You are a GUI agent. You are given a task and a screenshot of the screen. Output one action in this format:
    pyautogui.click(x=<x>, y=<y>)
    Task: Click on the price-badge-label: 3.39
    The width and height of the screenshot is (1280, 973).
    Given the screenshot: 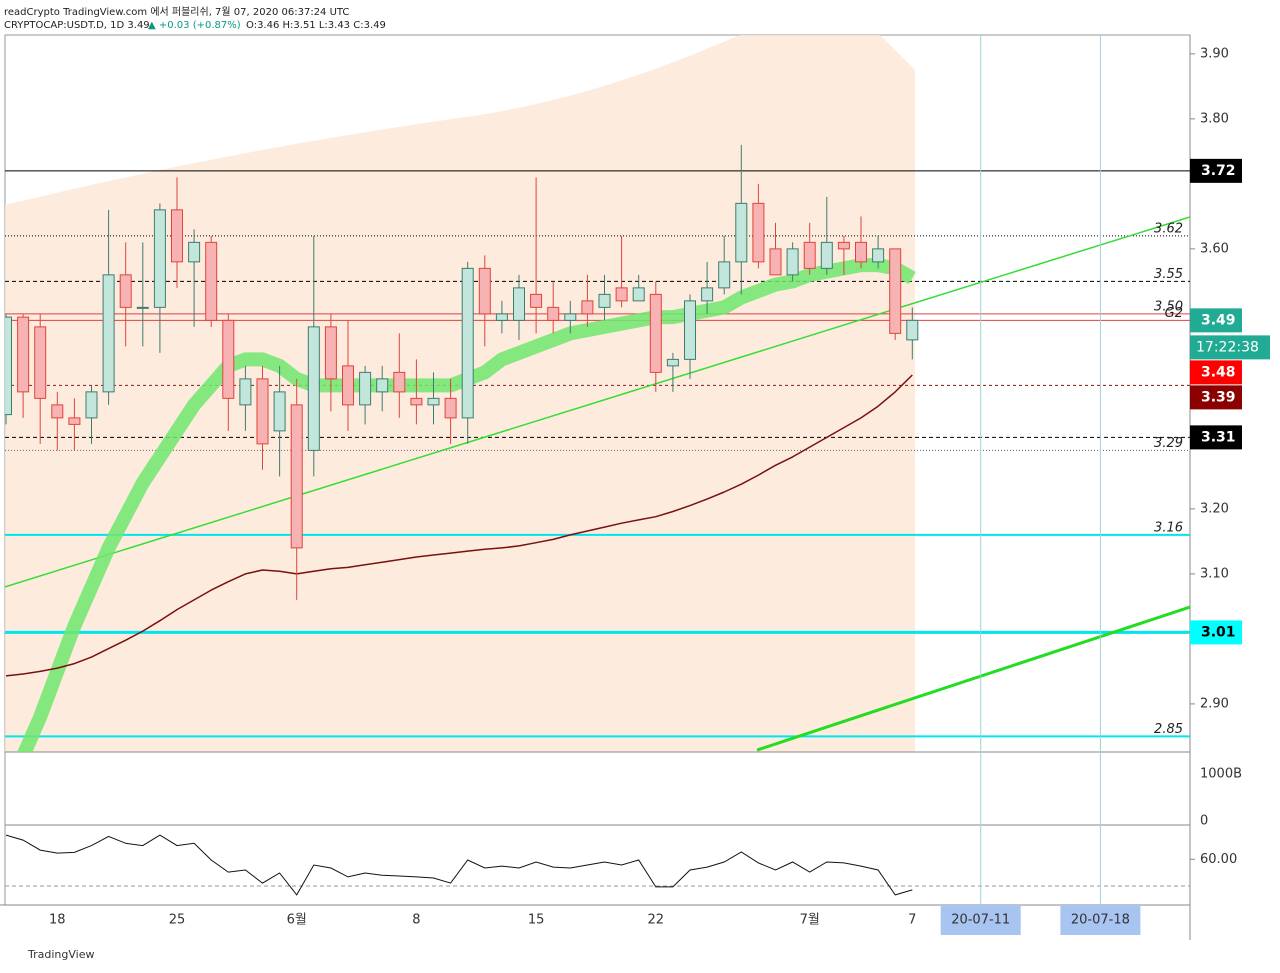 What is the action you would take?
    pyautogui.click(x=1218, y=397)
    